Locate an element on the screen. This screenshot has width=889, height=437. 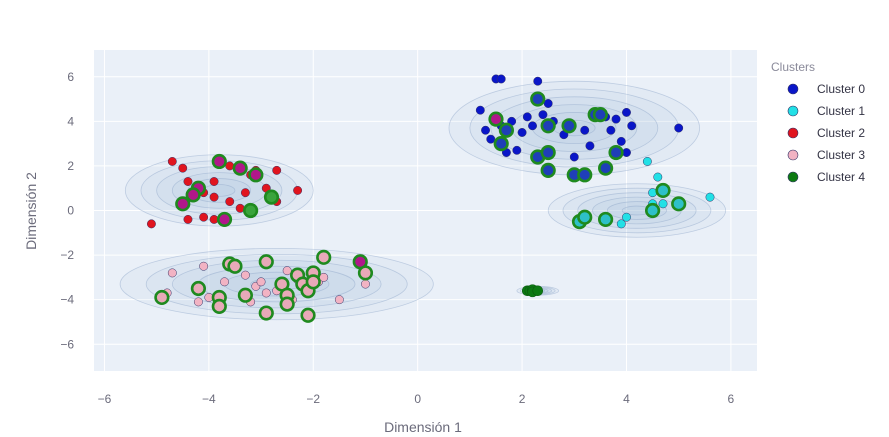
x-tick-label: 4 is located at coordinates (626, 399).